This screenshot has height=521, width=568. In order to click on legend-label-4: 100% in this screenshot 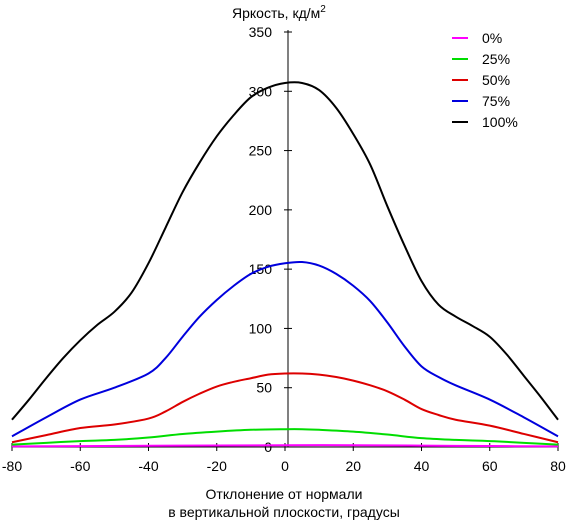, I will do `click(500, 122)`.